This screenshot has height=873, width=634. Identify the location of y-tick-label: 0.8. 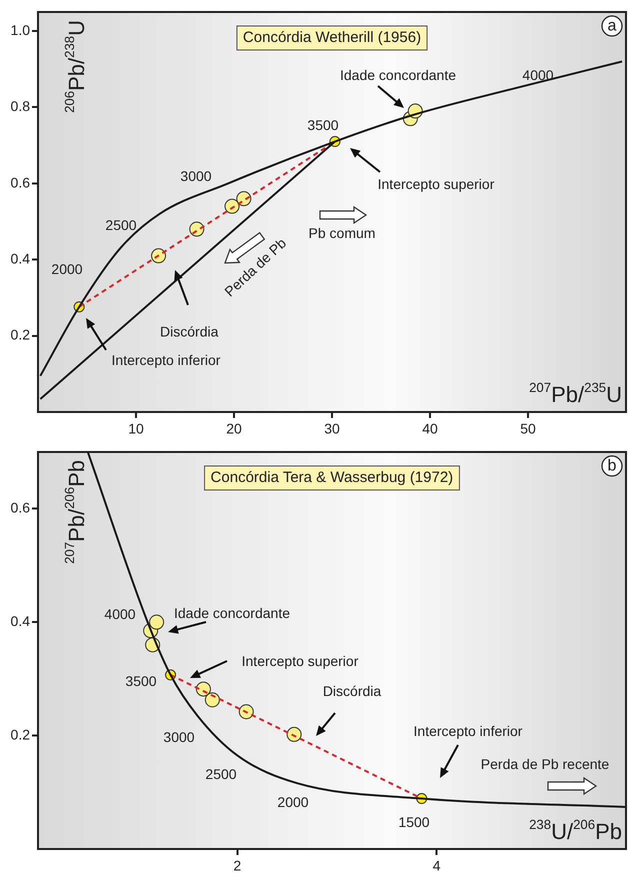
(20, 106).